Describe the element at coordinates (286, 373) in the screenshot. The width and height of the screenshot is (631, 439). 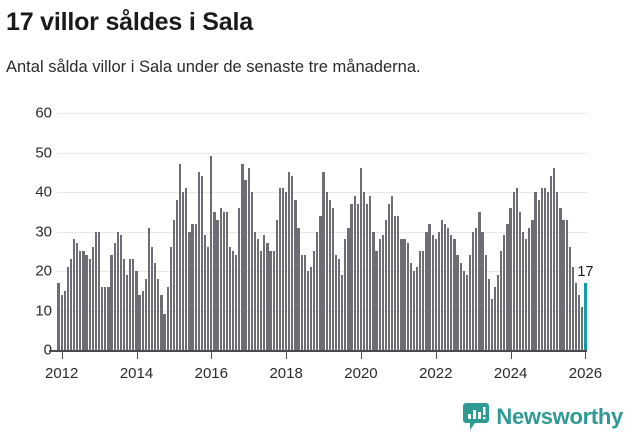
I see `x-axis-tick-label: 2018` at that location.